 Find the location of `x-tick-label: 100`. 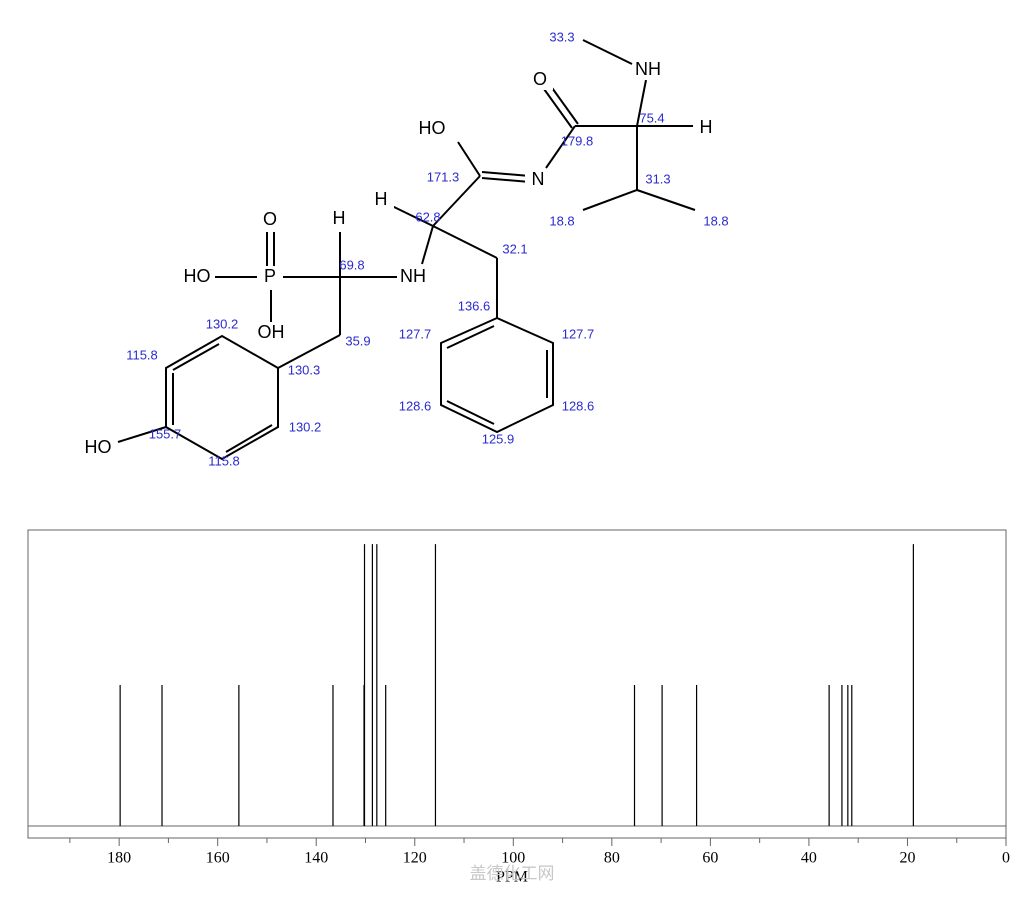

x-tick-label: 100 is located at coordinates (513, 858).